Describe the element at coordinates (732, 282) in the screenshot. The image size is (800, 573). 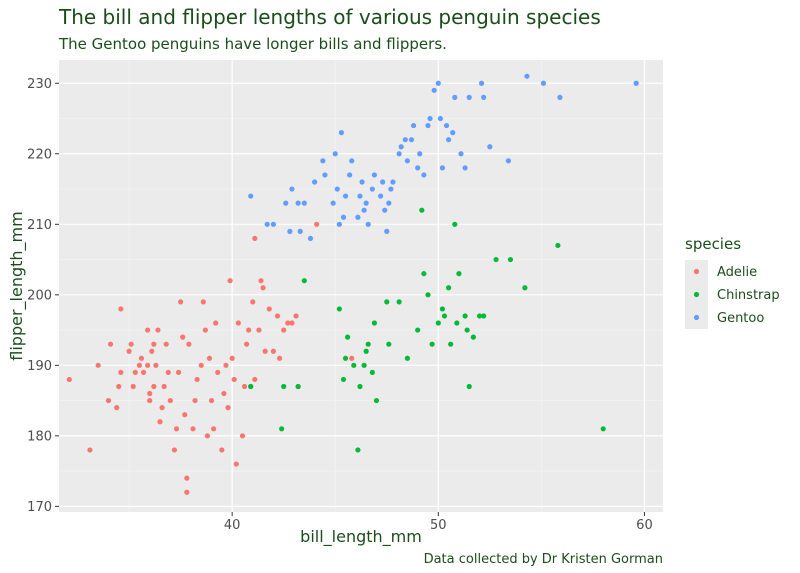
I see `legend: species Adelie Chinstrap Gentoo` at that location.